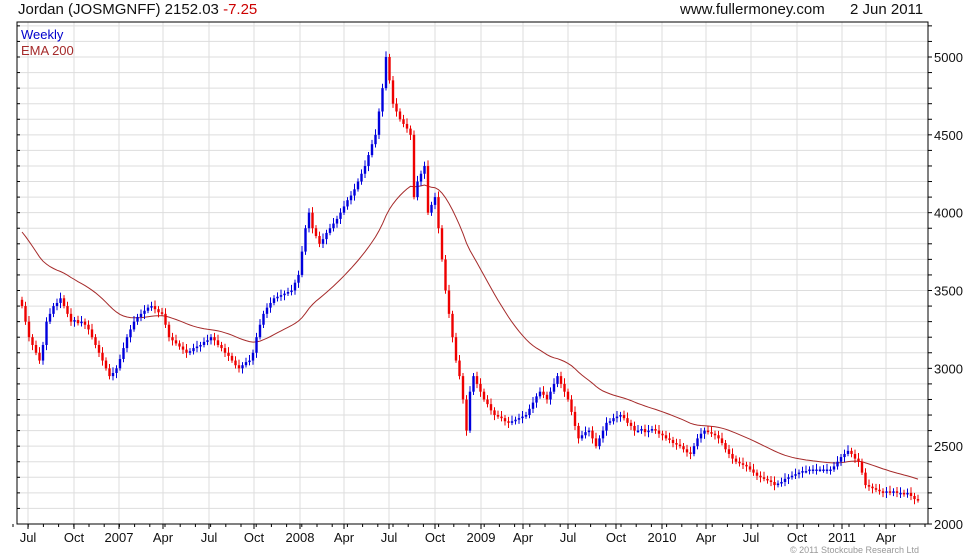 The image size is (980, 560). I want to click on x-tick-label: Apr, so click(706, 537).